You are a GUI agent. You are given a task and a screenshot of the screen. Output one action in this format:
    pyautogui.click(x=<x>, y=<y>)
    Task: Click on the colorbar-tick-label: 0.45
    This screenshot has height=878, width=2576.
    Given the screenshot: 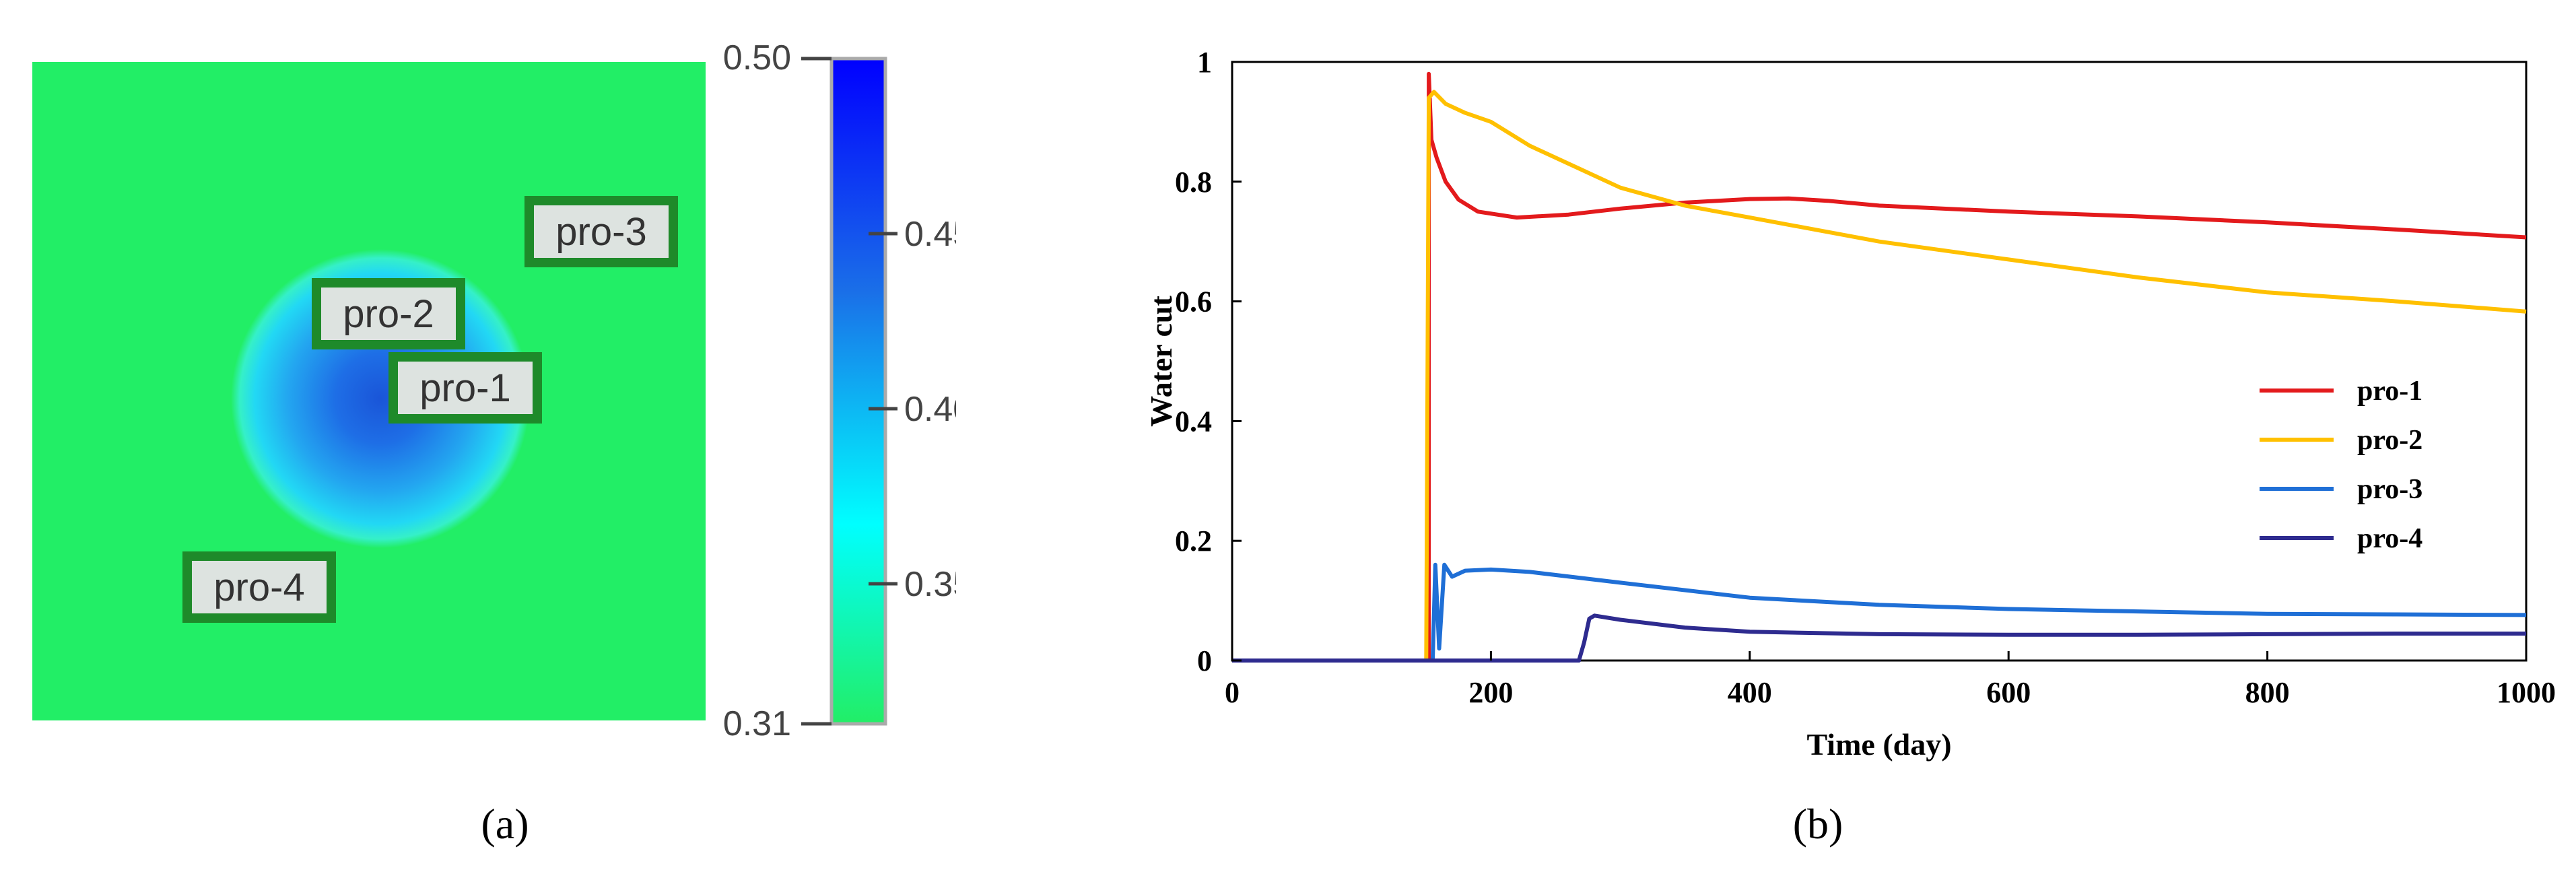 What is the action you would take?
    pyautogui.click(x=930, y=234)
    